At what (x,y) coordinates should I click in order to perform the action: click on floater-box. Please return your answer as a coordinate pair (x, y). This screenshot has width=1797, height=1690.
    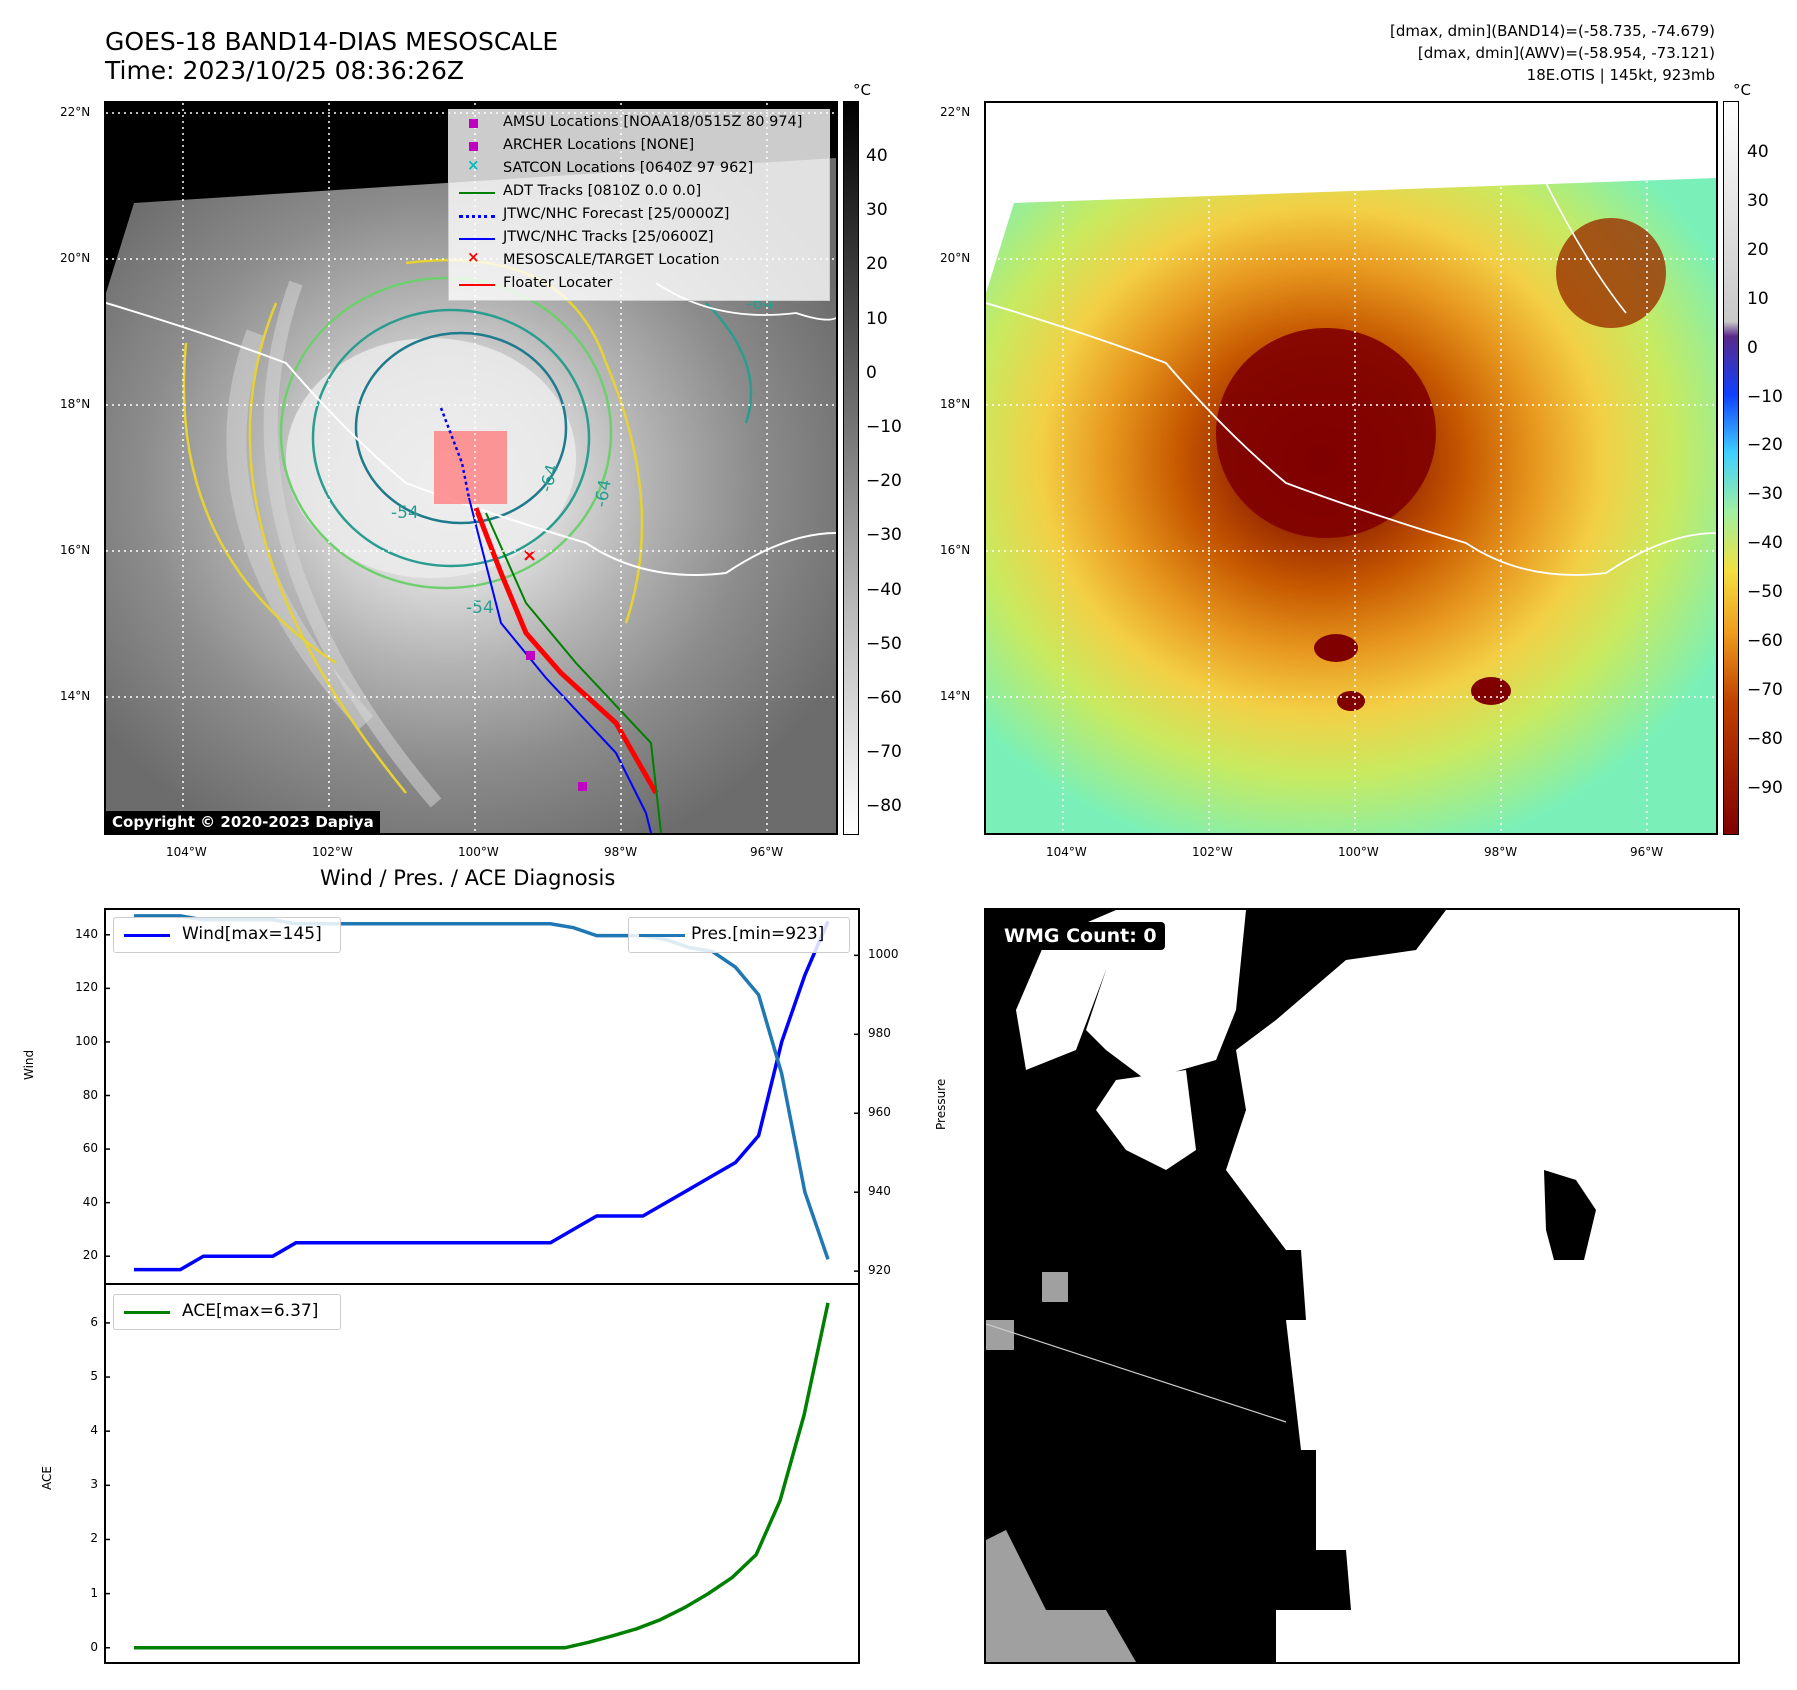
    Looking at the image, I should click on (470, 467).